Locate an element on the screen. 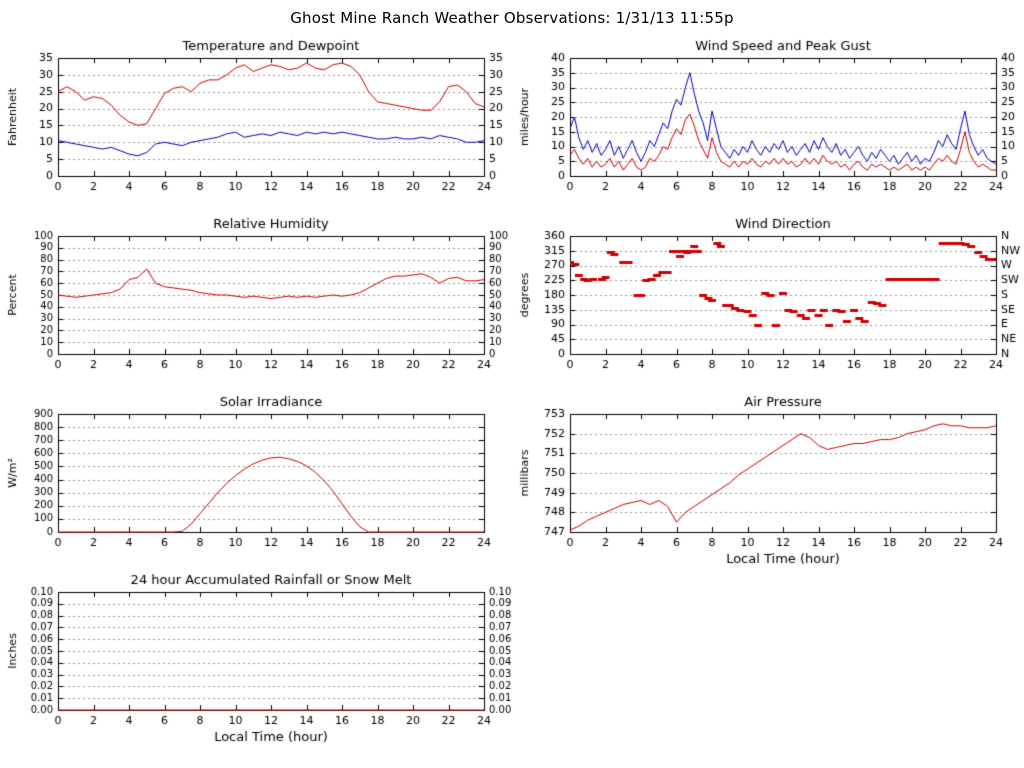  chart-solar-irradiance is located at coordinates (256, 481).